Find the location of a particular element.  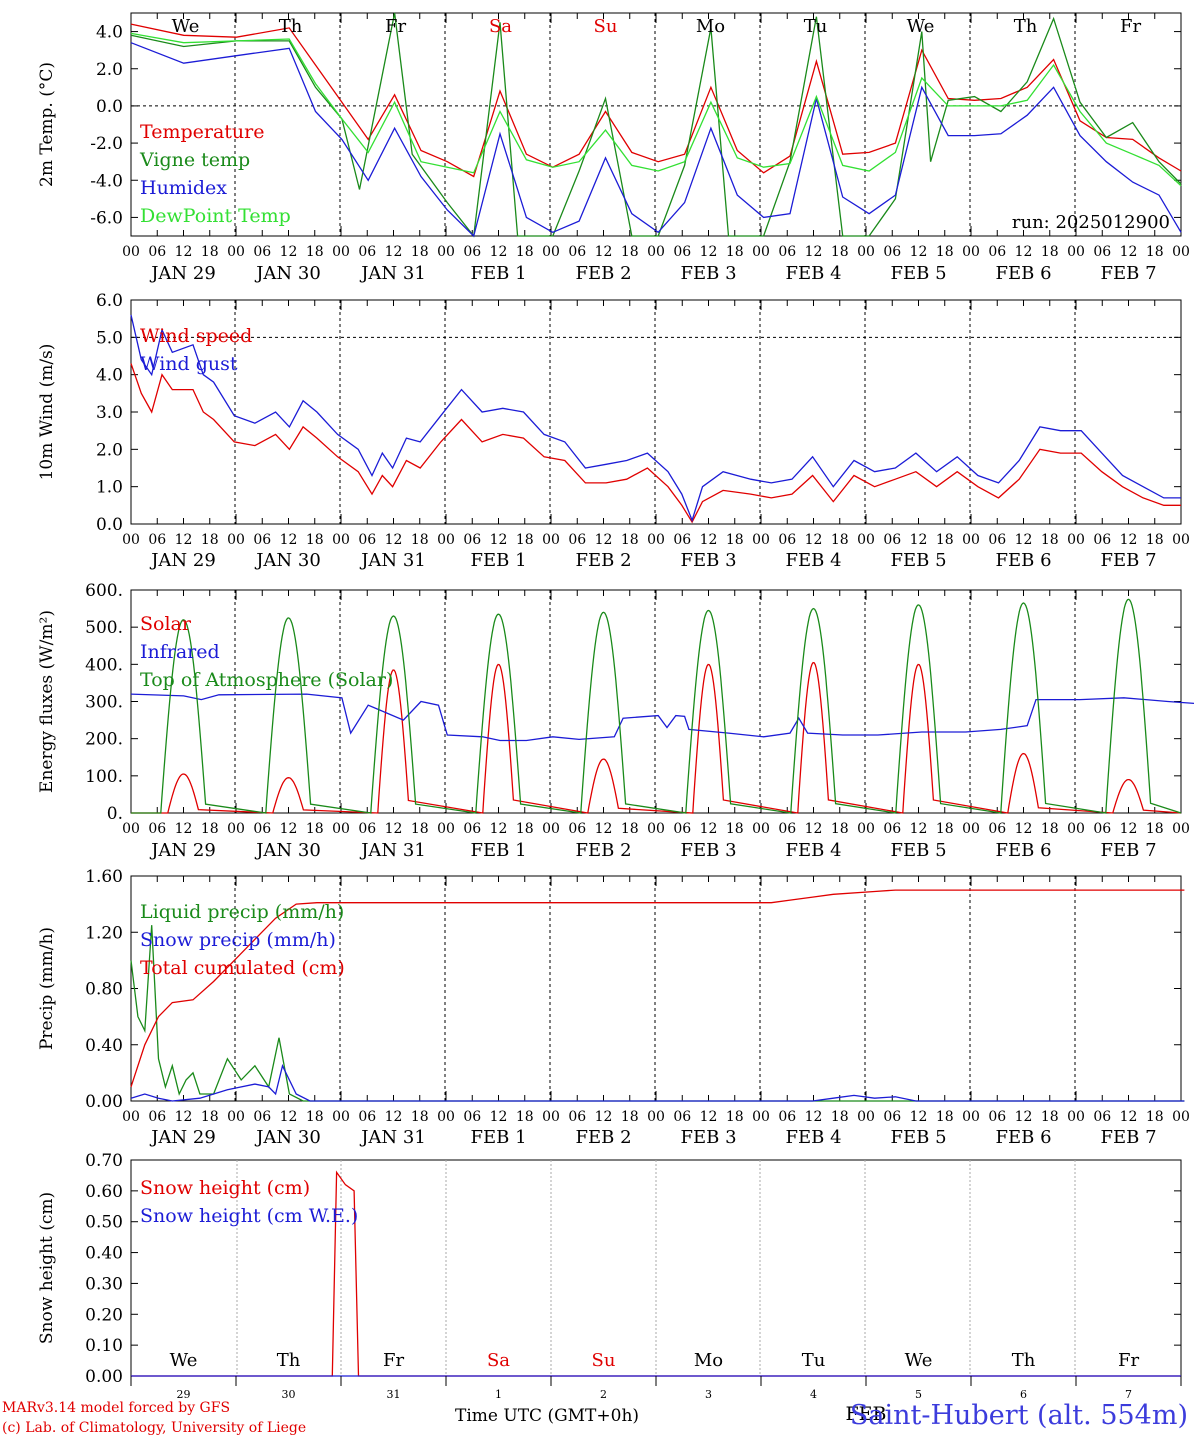

weekday-label: Su is located at coordinates (606, 26).